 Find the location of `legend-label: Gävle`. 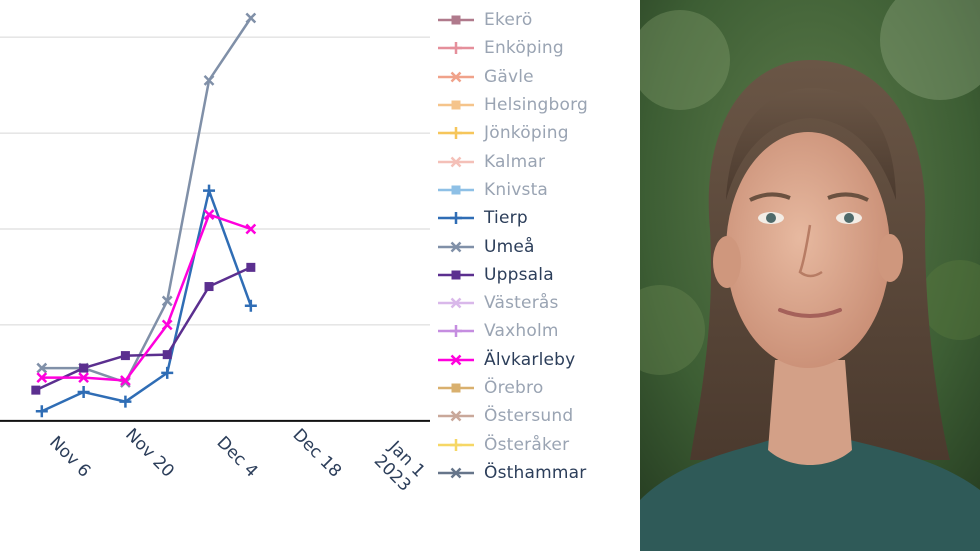

legend-label: Gävle is located at coordinates (509, 76).